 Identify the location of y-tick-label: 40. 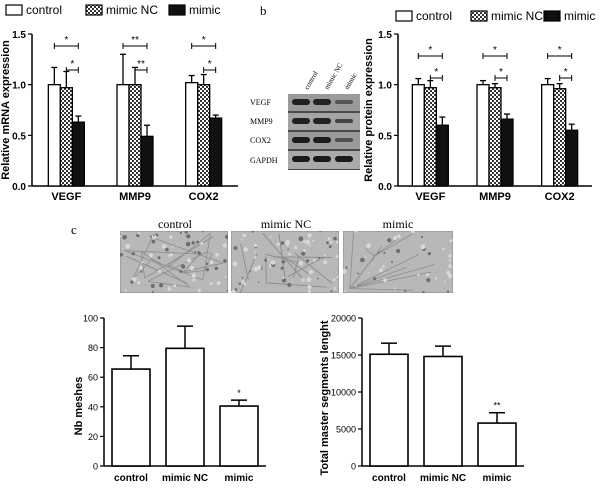
(93, 407).